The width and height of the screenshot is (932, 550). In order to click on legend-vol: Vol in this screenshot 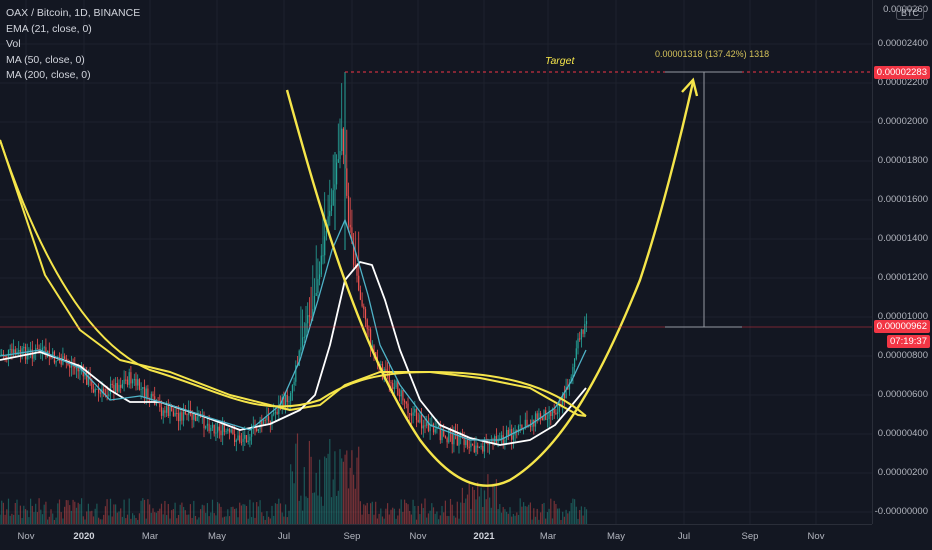, I will do `click(13, 44)`.